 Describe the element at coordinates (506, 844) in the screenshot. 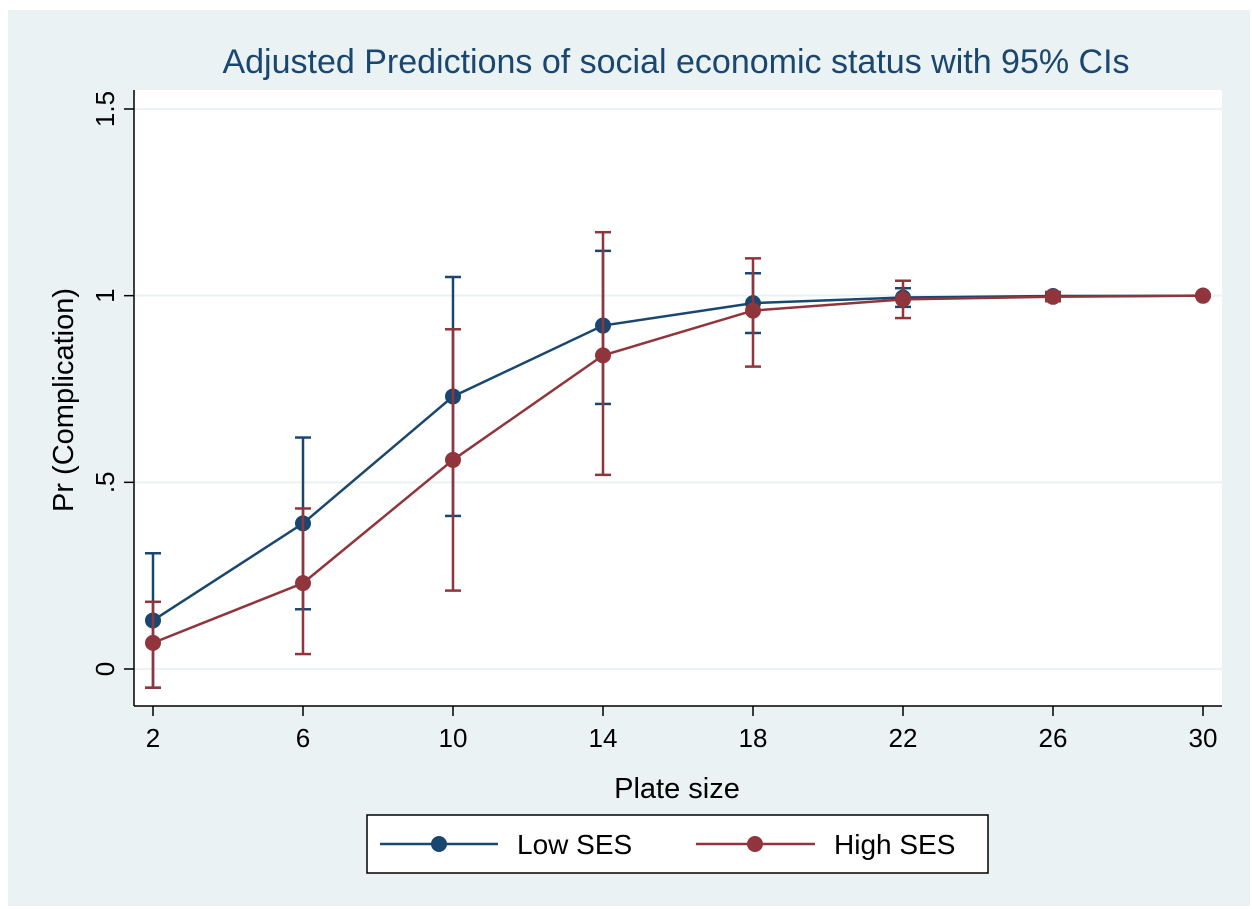

I see `legend-item-low-ses: Low SES` at that location.